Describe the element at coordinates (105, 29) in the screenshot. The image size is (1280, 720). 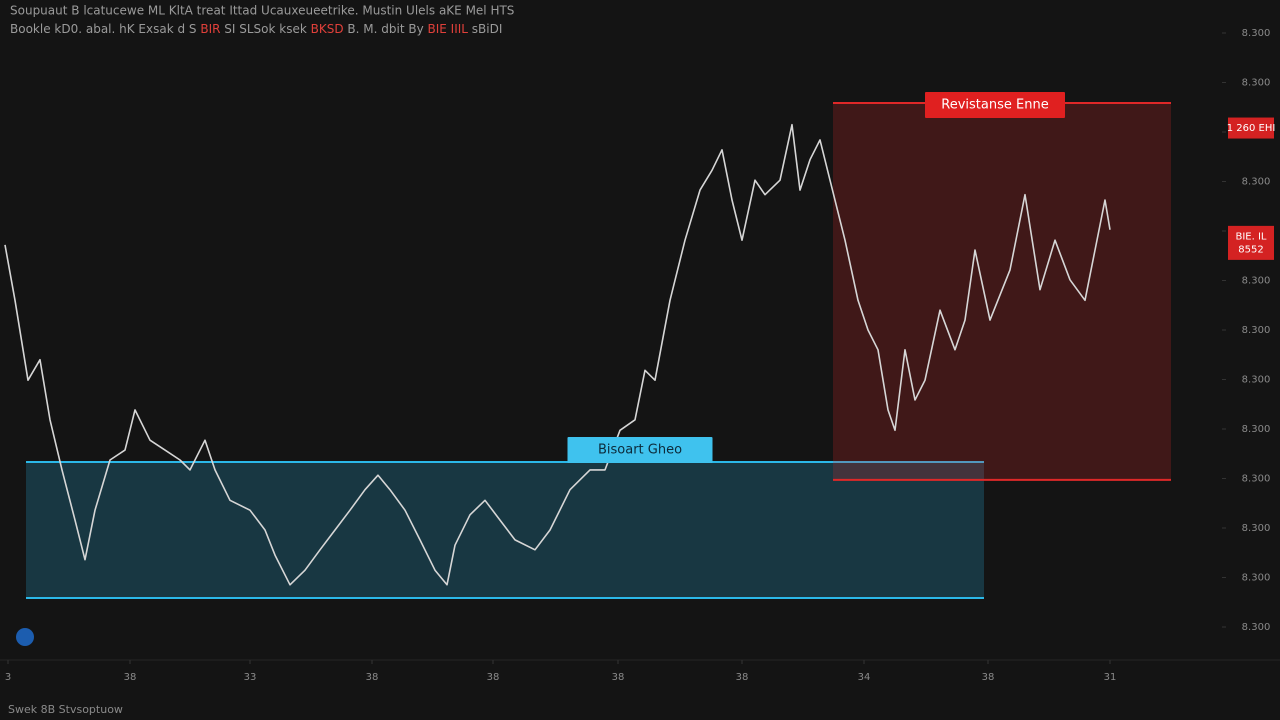
I see `header-part: Bookle kD0. abal. hK Exsak d S` at that location.